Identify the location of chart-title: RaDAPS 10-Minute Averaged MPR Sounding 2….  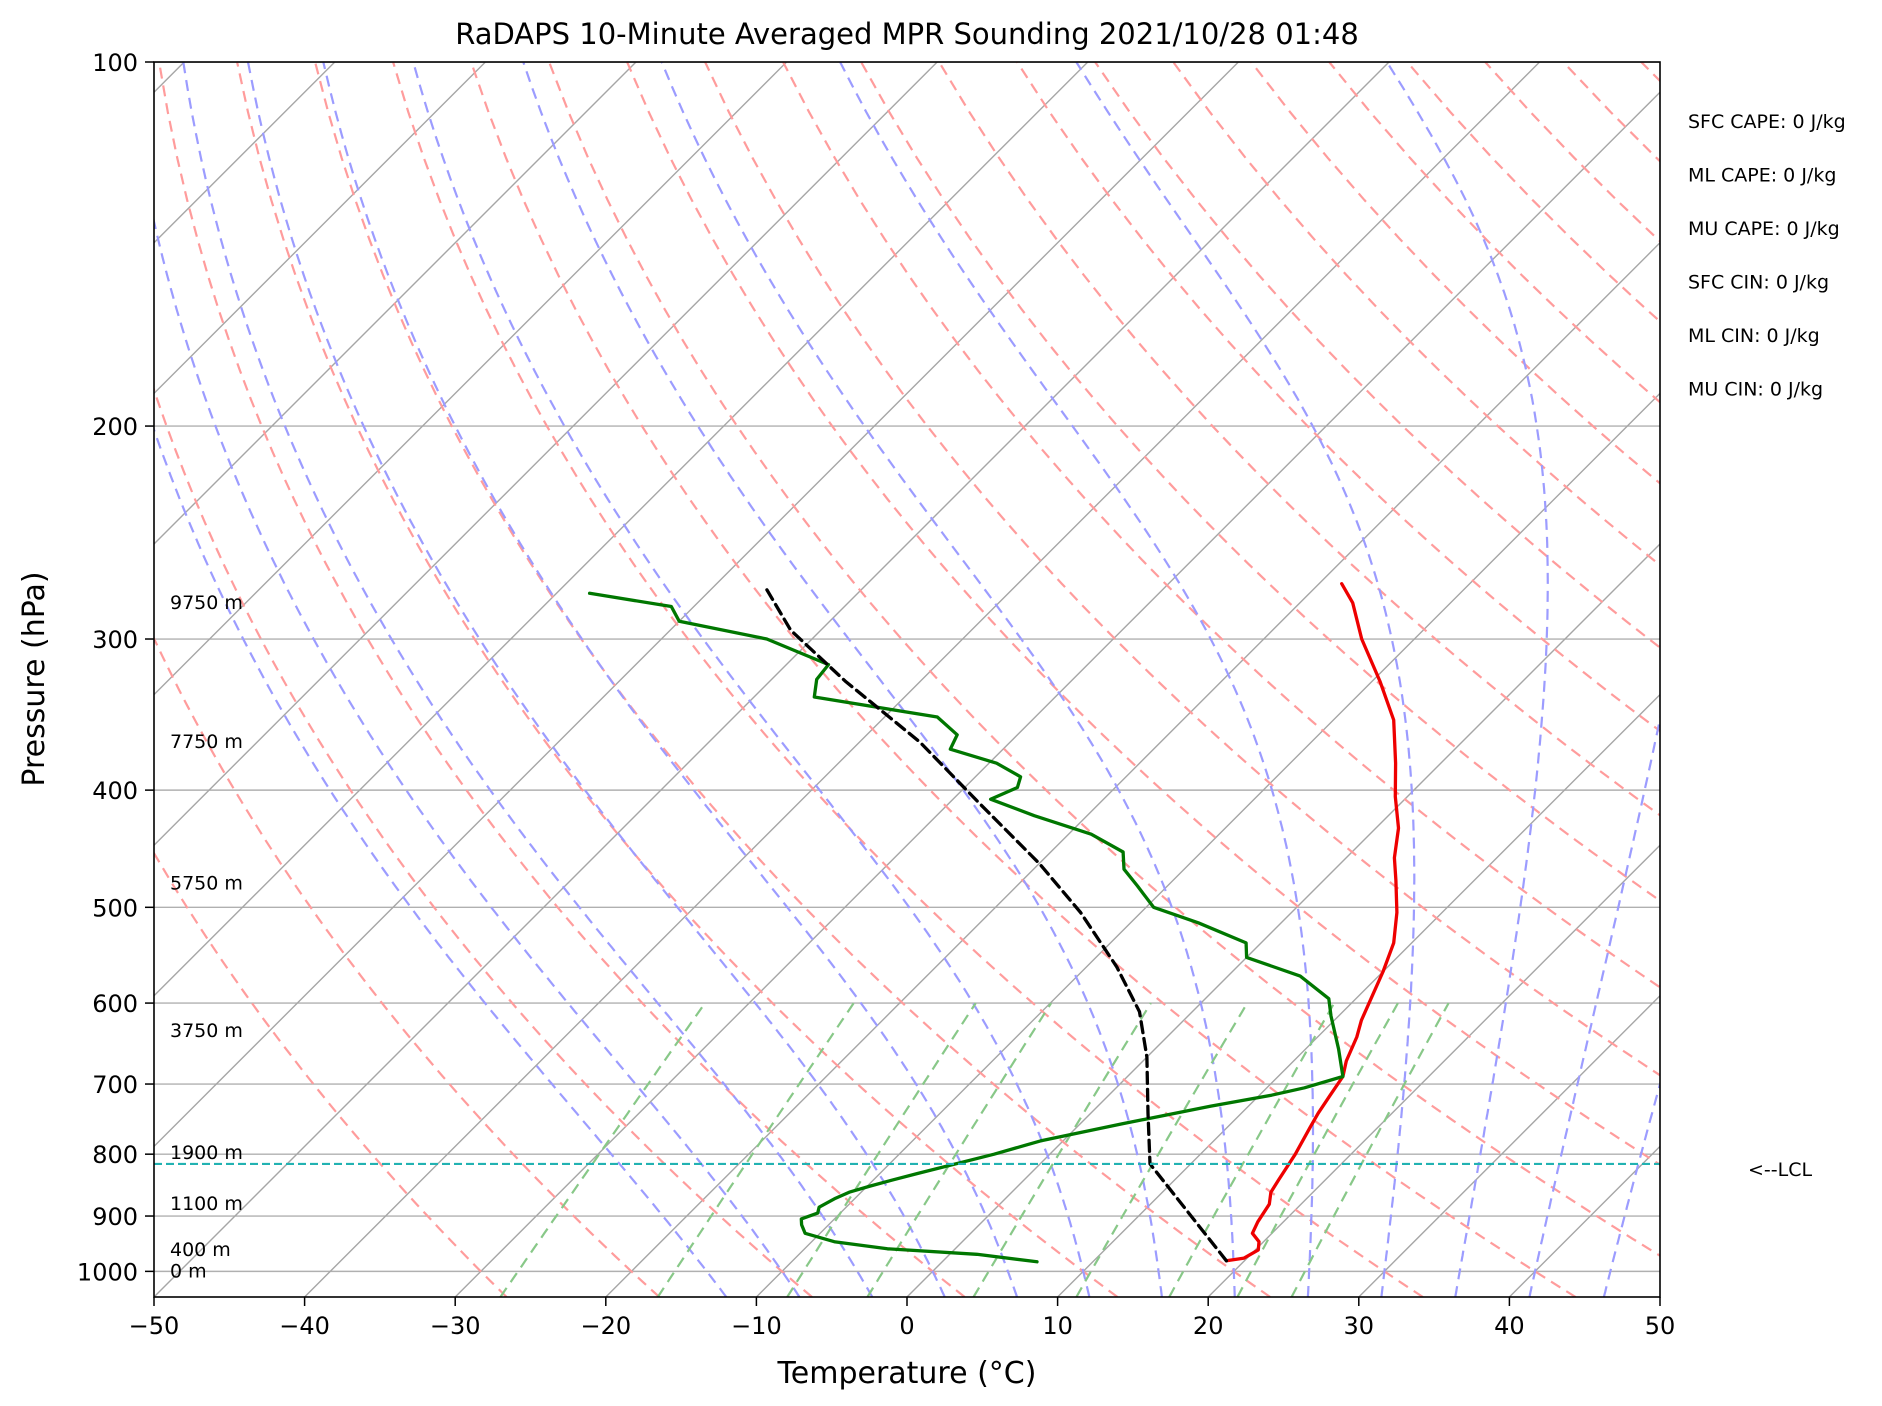
(907, 34).